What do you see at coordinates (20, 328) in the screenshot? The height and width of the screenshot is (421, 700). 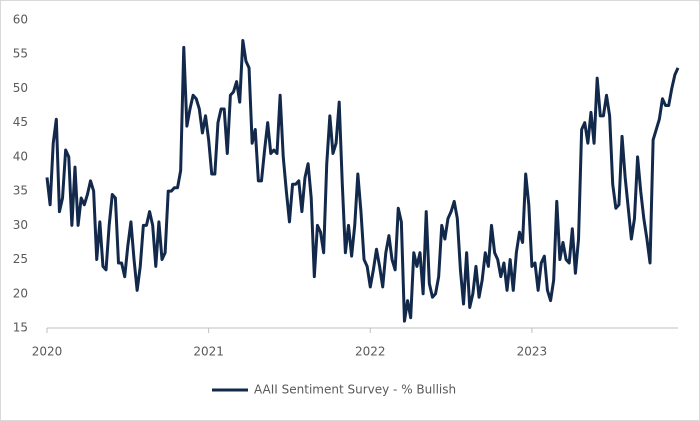 I see `y-tick-label: 15` at bounding box center [20, 328].